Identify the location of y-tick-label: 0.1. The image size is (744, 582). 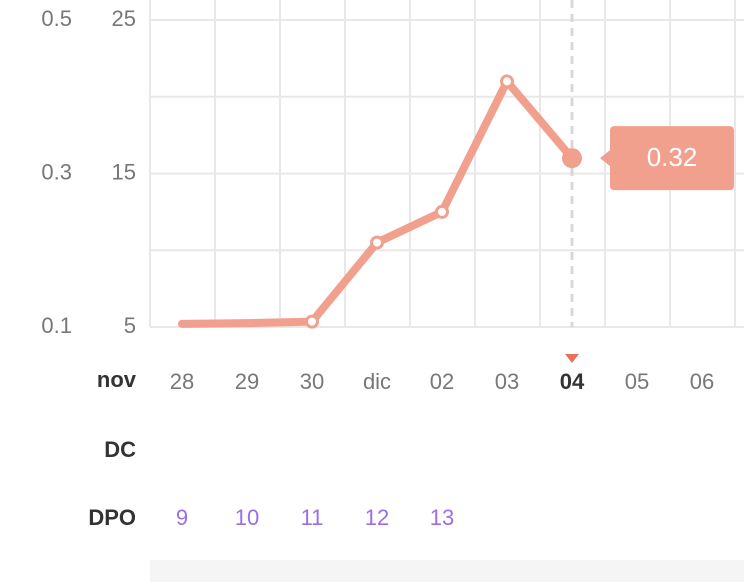
(56, 325).